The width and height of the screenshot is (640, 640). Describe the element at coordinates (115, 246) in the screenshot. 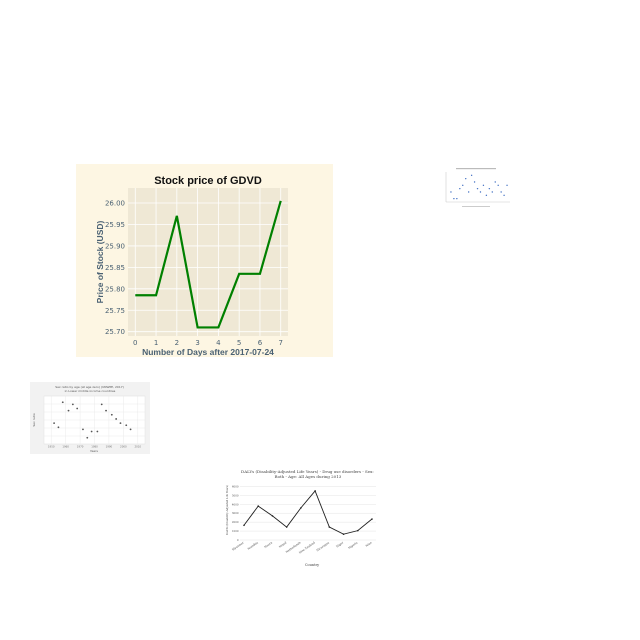

I see `y-tick-label: 25.90` at that location.